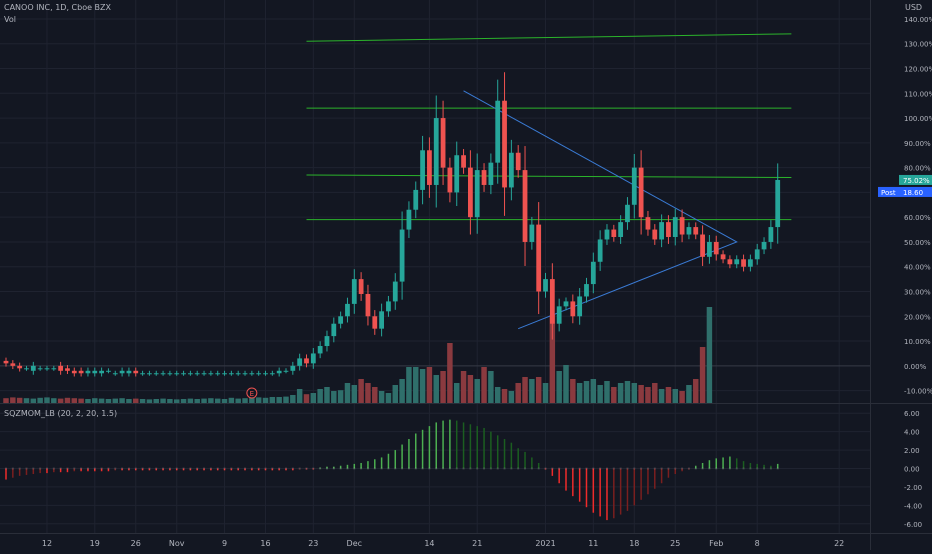  Describe the element at coordinates (917, 144) in the screenshot. I see `price-tick-label: 90.00%` at that location.